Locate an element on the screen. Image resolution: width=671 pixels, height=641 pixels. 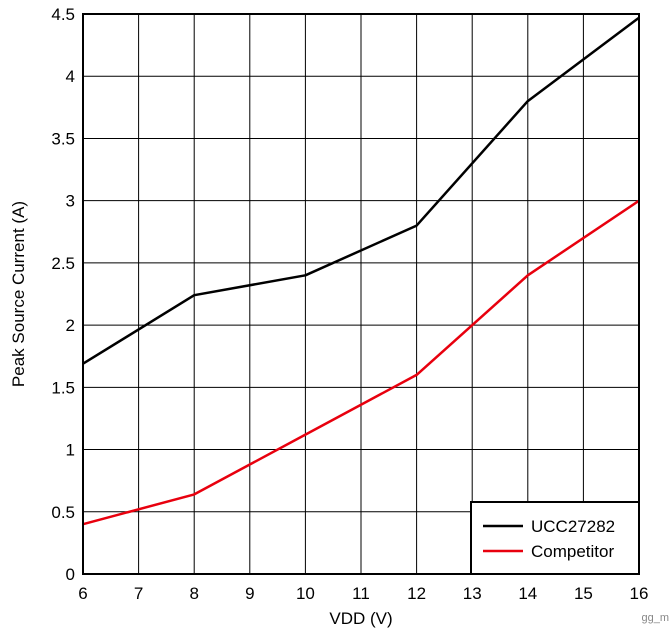
y-tick-label: 2 is located at coordinates (70, 325).